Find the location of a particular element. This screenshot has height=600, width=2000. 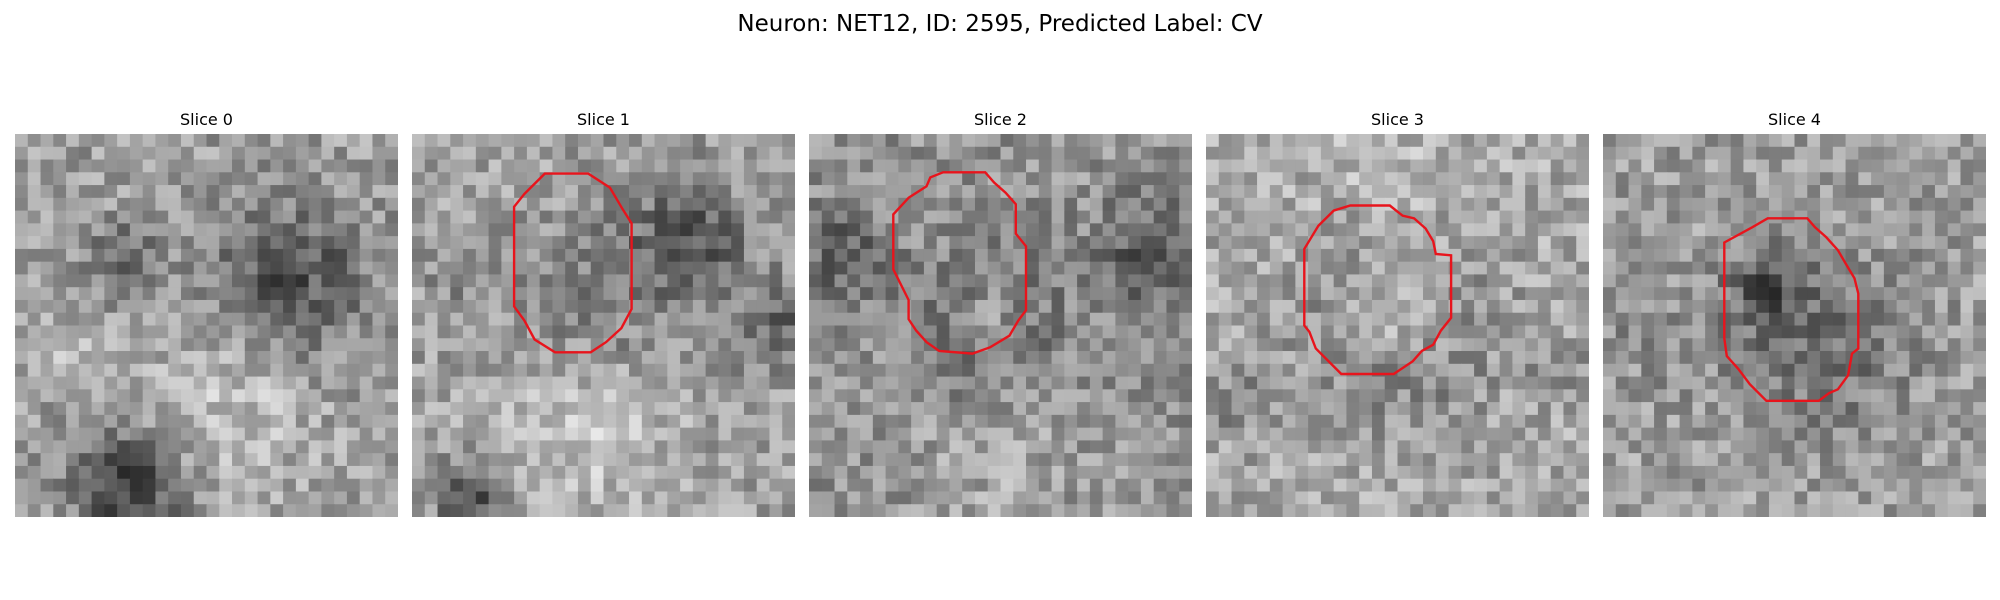

slice-panel-0: Slice 0 is located at coordinates (206, 313).